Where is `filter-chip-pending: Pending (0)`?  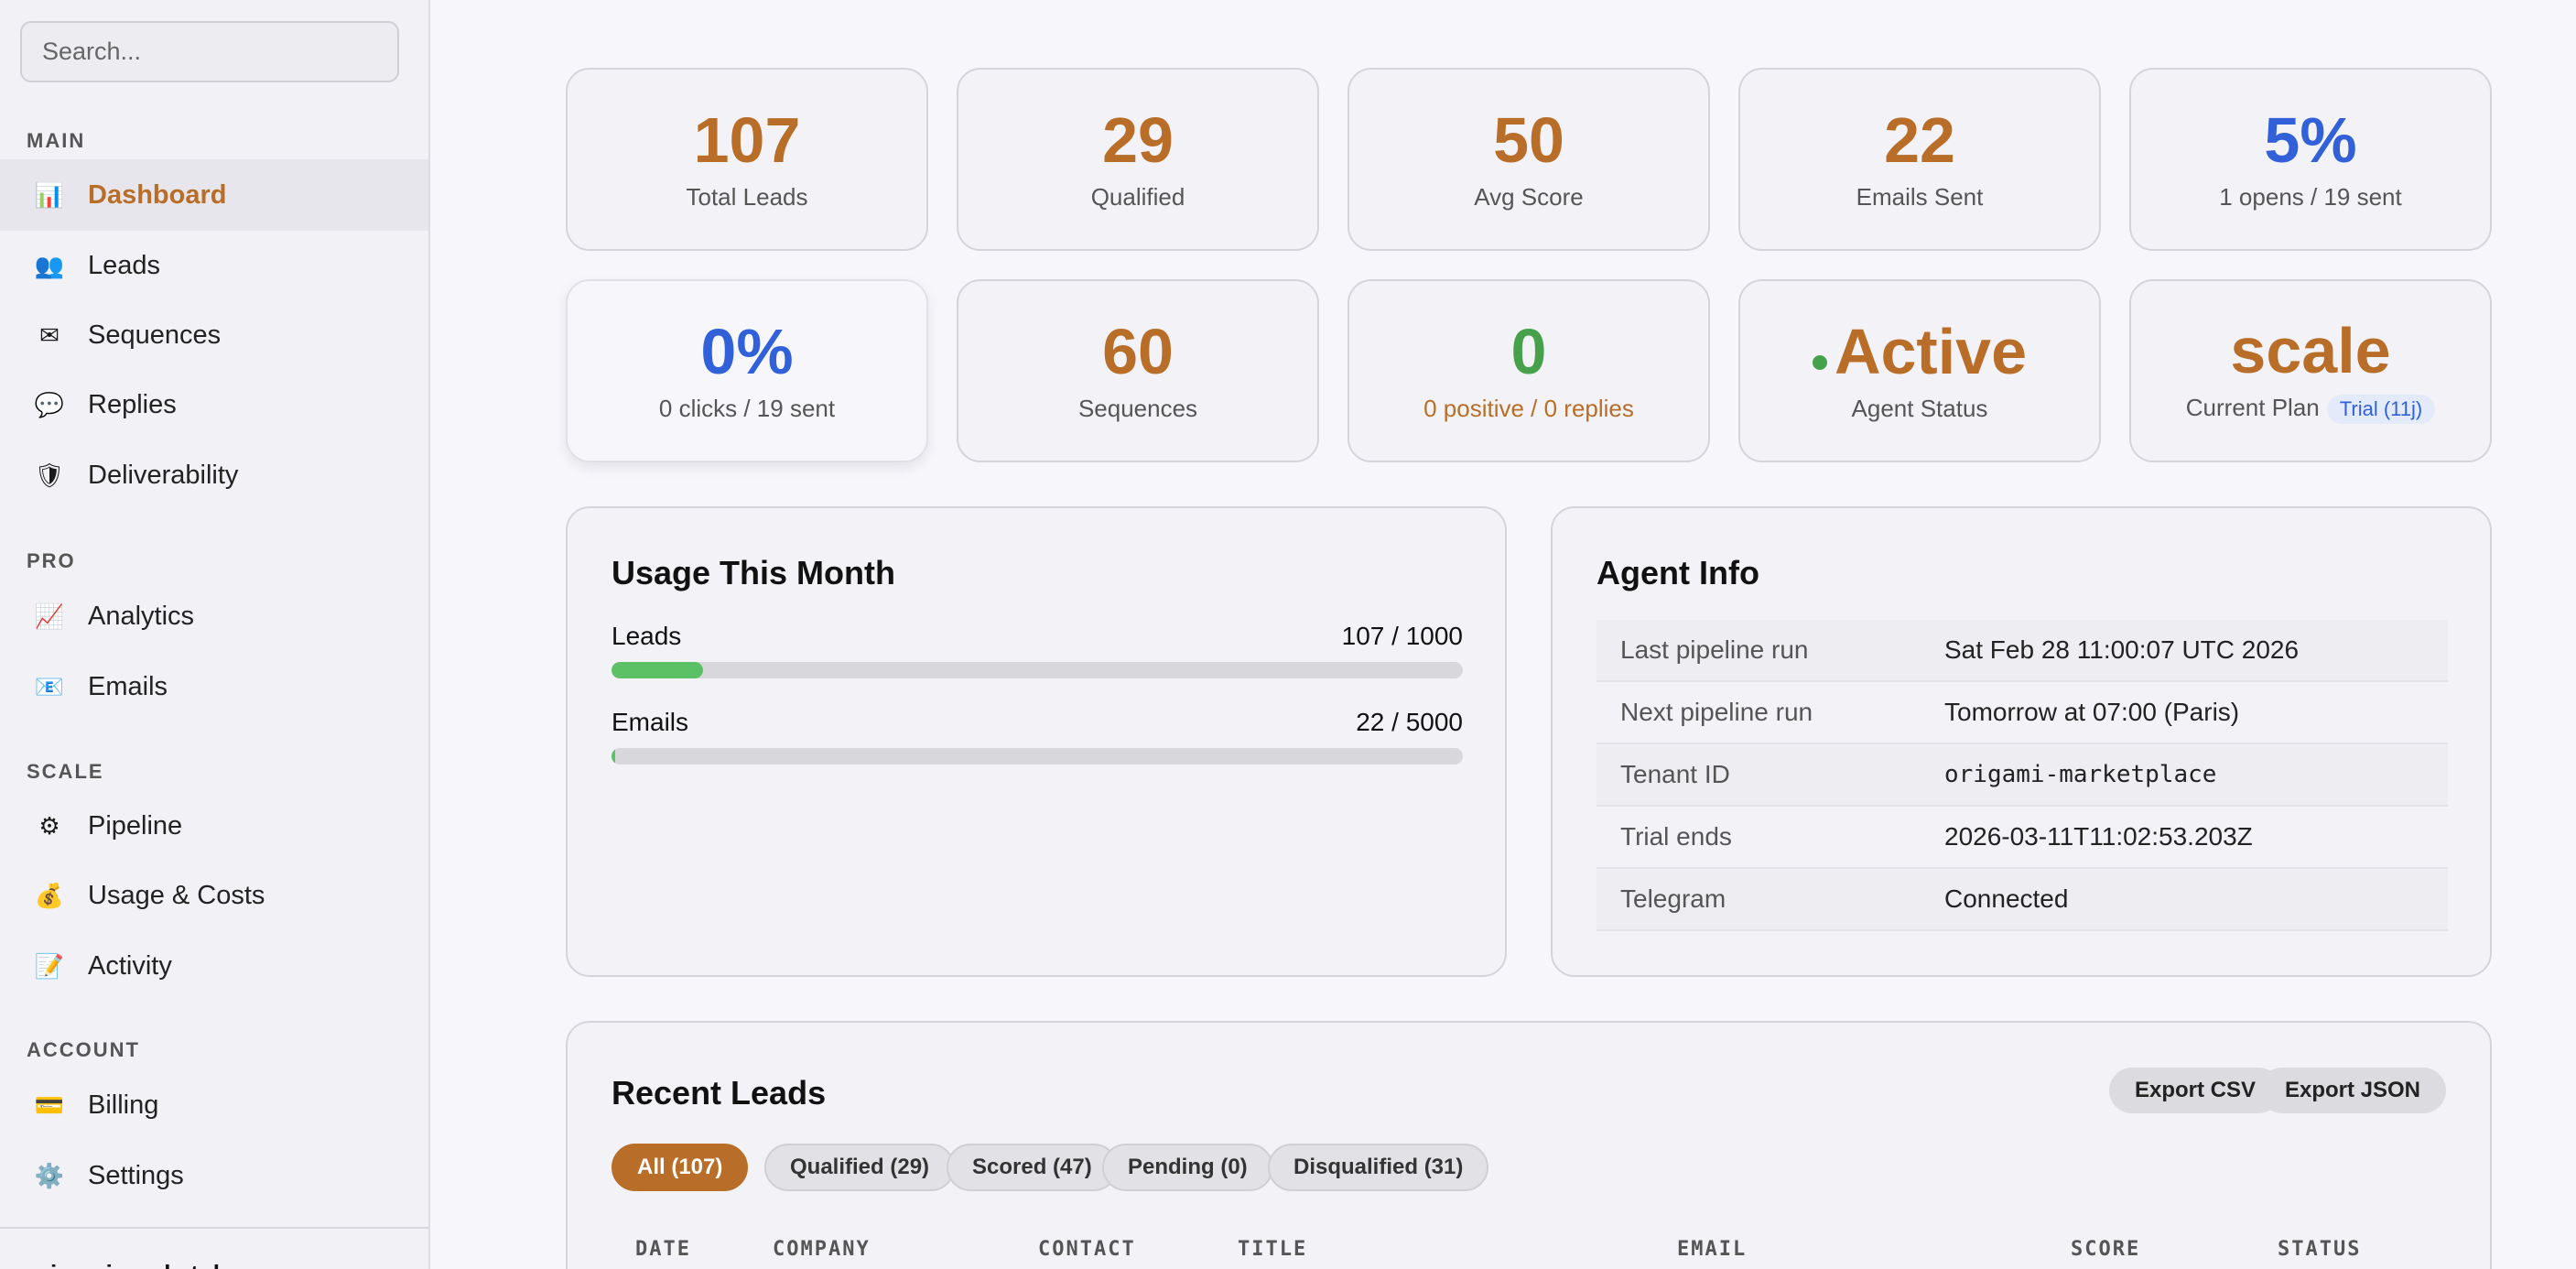 filter-chip-pending: Pending (0) is located at coordinates (1187, 1167).